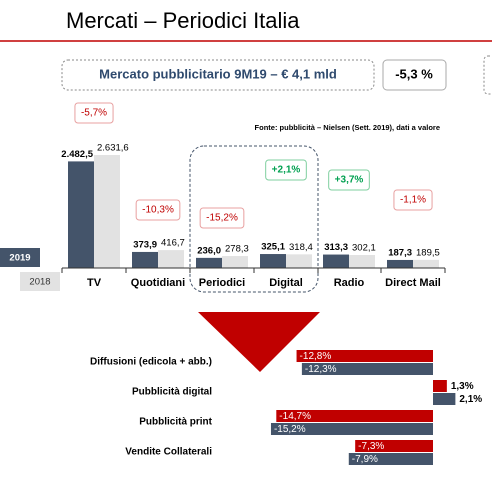 The width and height of the screenshot is (492, 481). What do you see at coordinates (371, 446) in the screenshot?
I see `value-label: -7,3%` at bounding box center [371, 446].